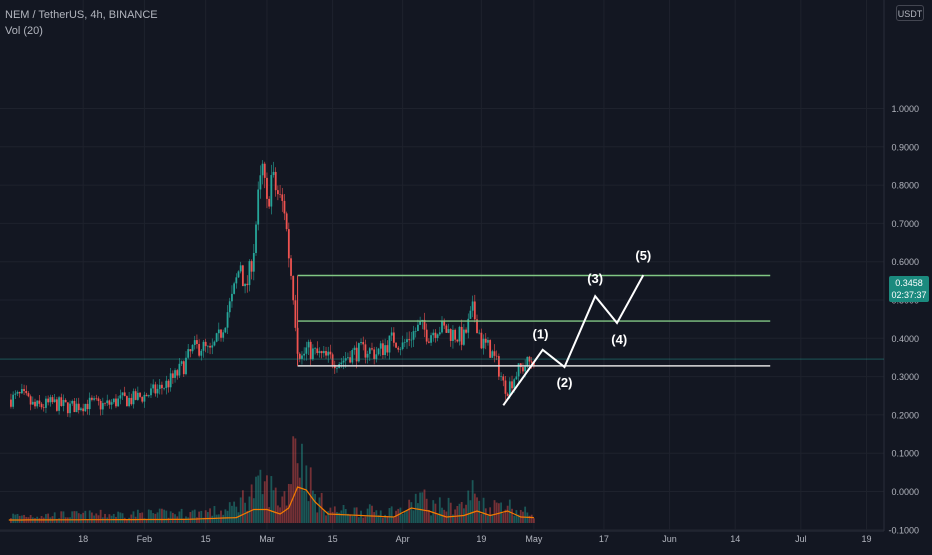 The height and width of the screenshot is (555, 932). I want to click on currency-unit-button: USDT, so click(910, 13).